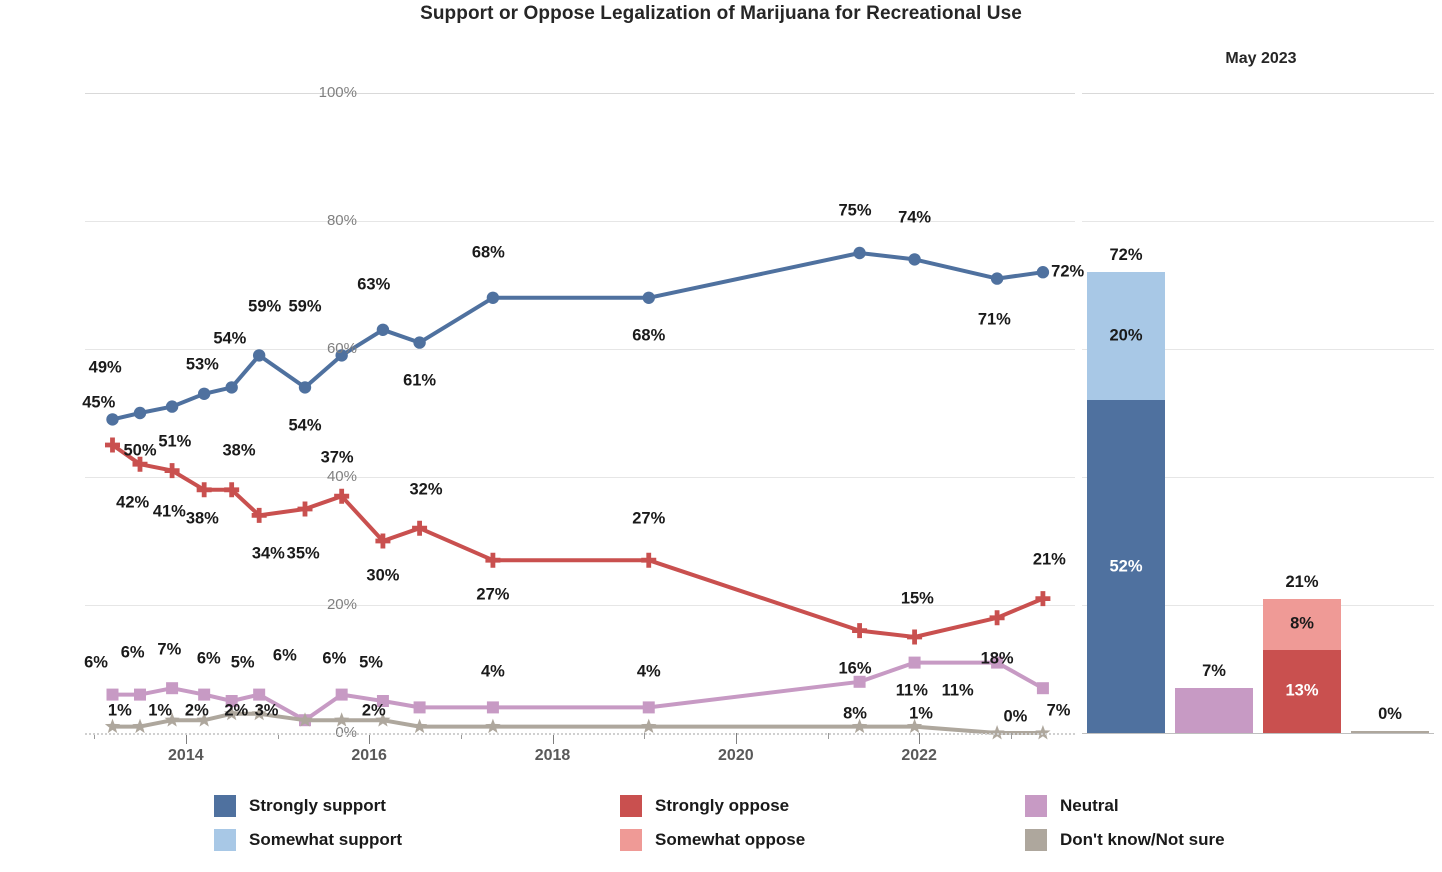 The height and width of the screenshot is (872, 1442). Describe the element at coordinates (1142, 839) in the screenshot. I see `legend-label: Don't know/Not sure` at that location.